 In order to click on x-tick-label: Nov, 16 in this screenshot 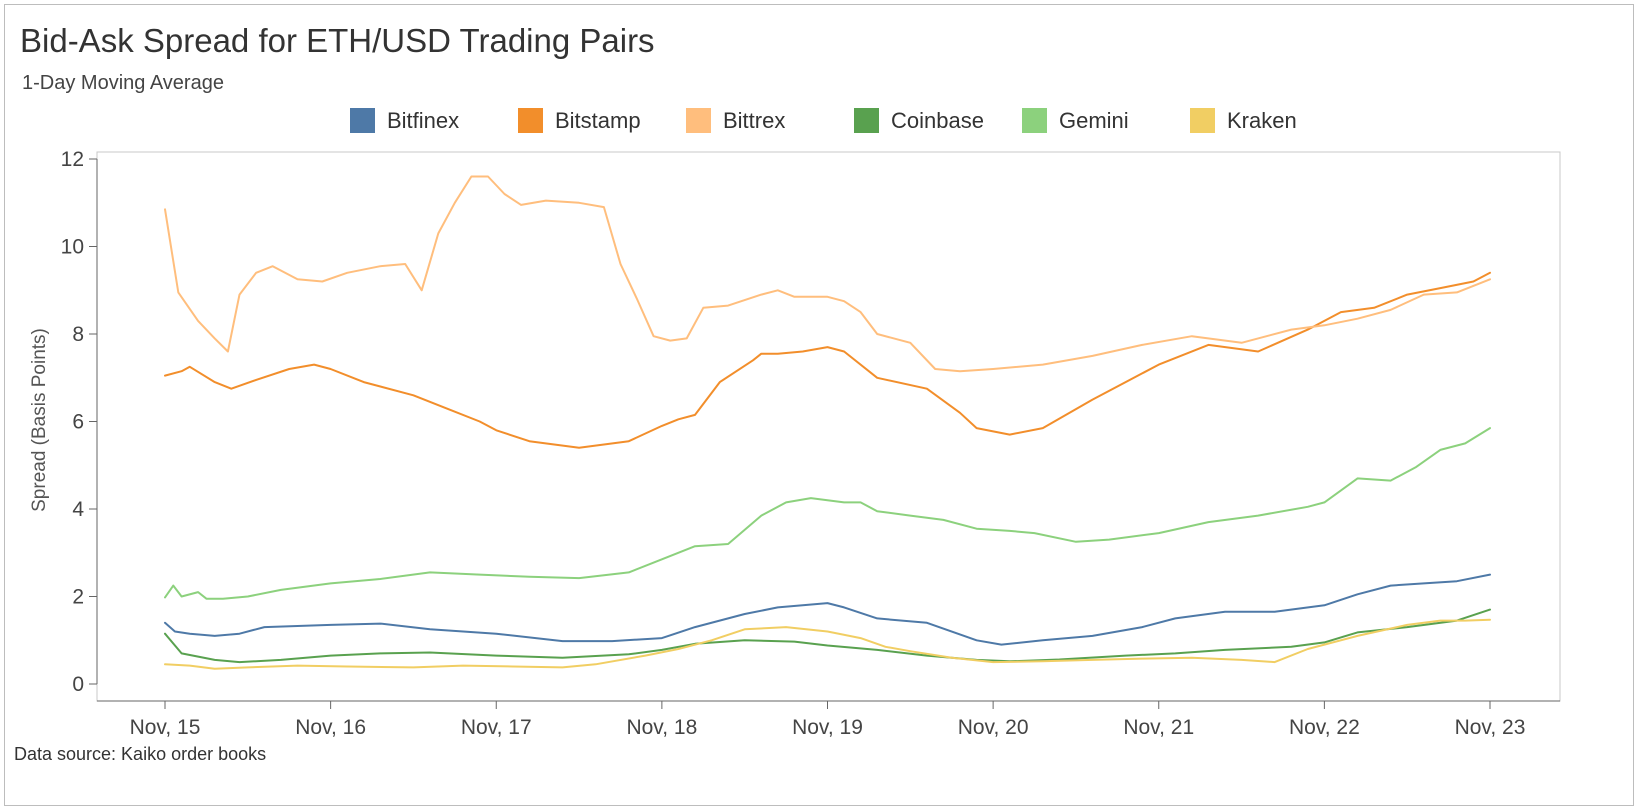, I will do `click(330, 727)`.